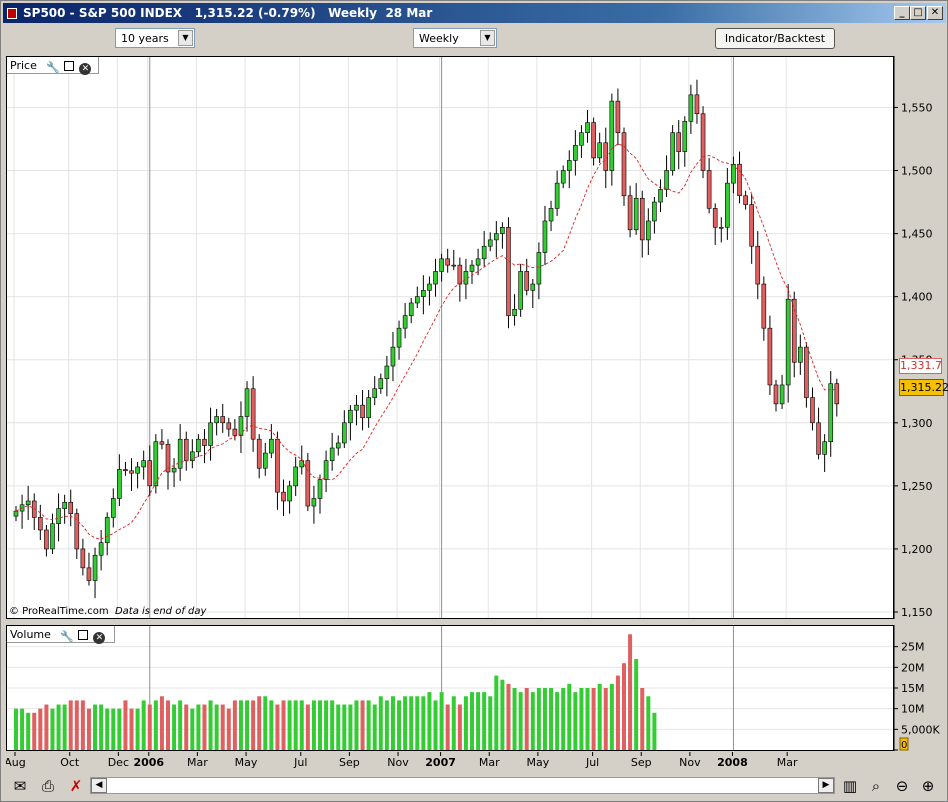 The height and width of the screenshot is (802, 948). What do you see at coordinates (902, 786) in the screenshot?
I see `zoom-out-icon: ⊖` at bounding box center [902, 786].